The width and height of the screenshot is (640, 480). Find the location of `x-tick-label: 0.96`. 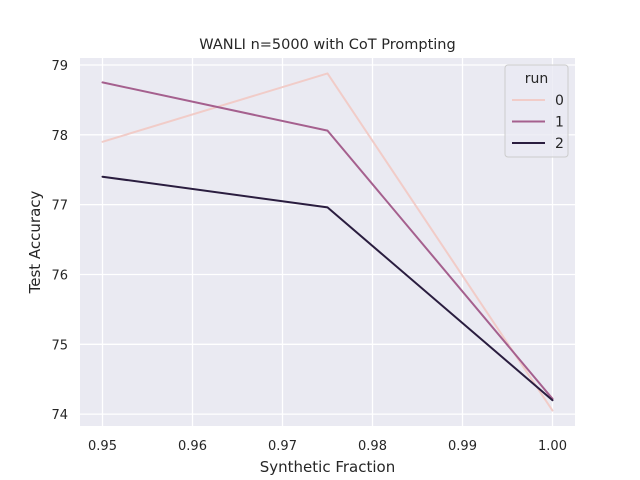

x-tick-label: 0.96 is located at coordinates (192, 446).